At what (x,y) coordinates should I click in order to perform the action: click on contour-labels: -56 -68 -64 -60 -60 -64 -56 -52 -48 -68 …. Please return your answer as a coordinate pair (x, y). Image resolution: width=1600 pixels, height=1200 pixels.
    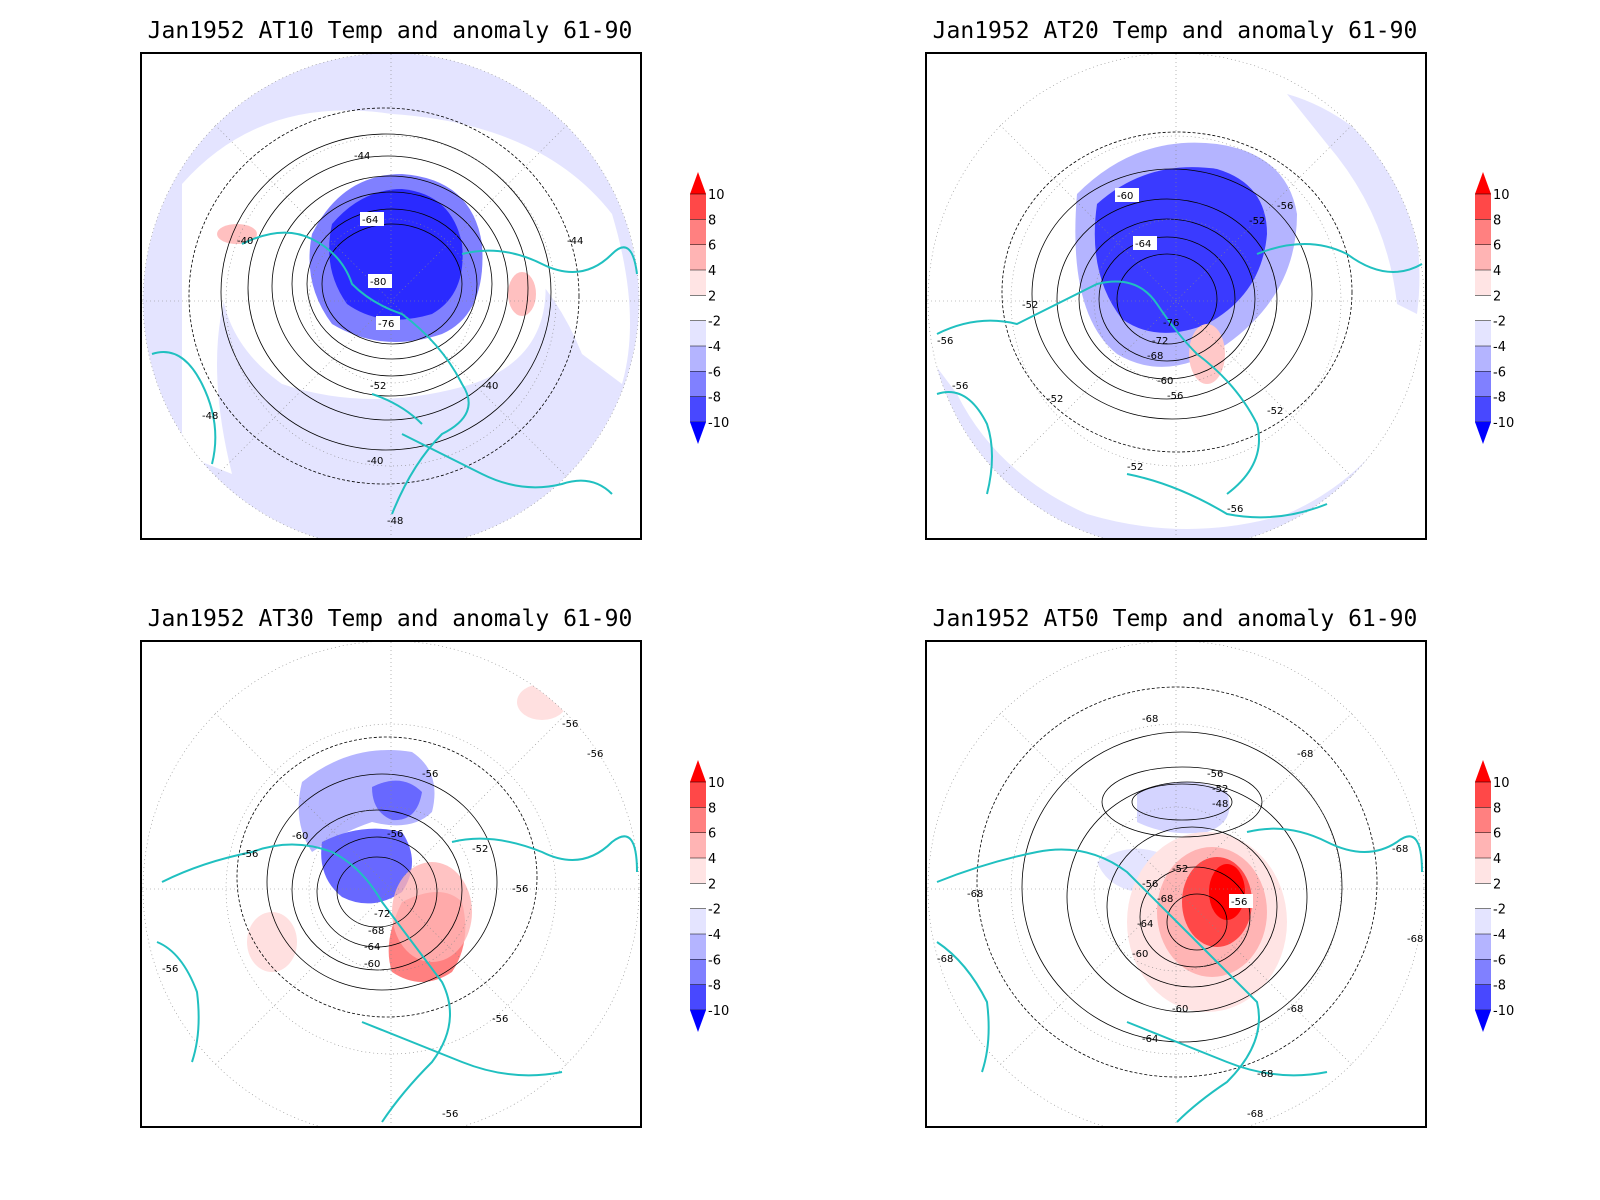
    Looking at the image, I should click on (1180, 917).